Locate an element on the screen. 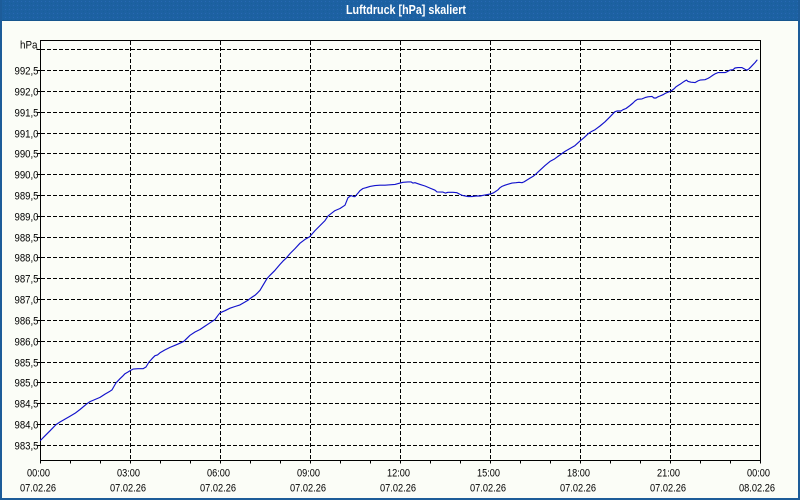 The image size is (800, 500). svg-text: 03:00 is located at coordinates (128, 474).